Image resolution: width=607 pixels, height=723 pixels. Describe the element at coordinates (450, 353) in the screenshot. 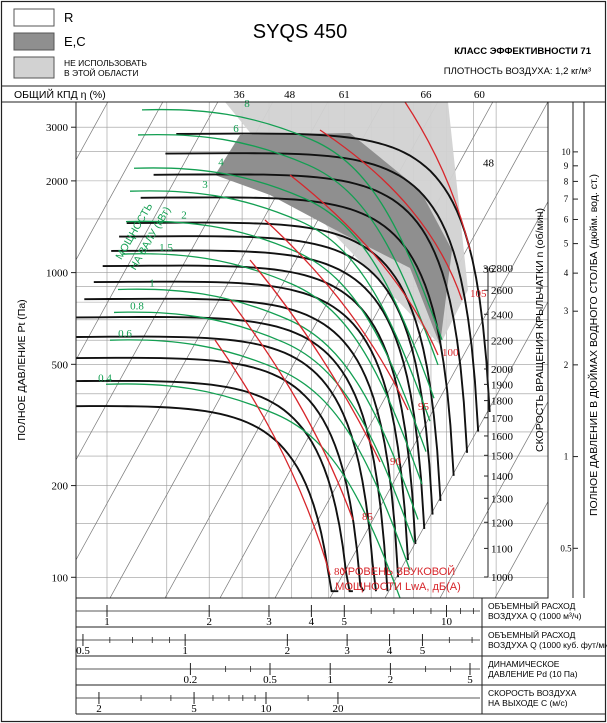

I see `sound-tick-100: 100` at that location.